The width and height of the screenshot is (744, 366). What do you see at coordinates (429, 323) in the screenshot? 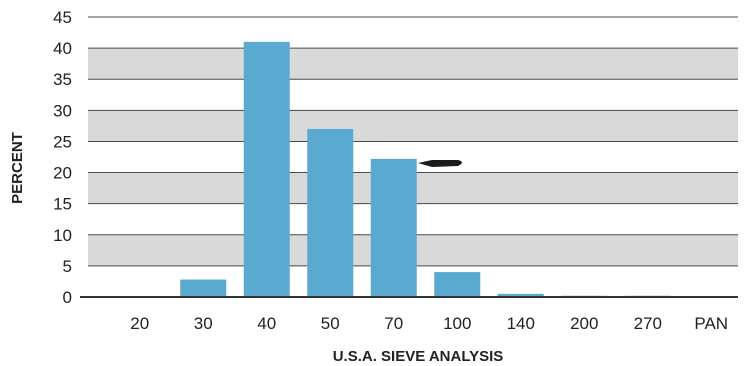
I see `x-tick-labels: 20 30 40 50 70 100 140 200 270 PAN` at bounding box center [429, 323].